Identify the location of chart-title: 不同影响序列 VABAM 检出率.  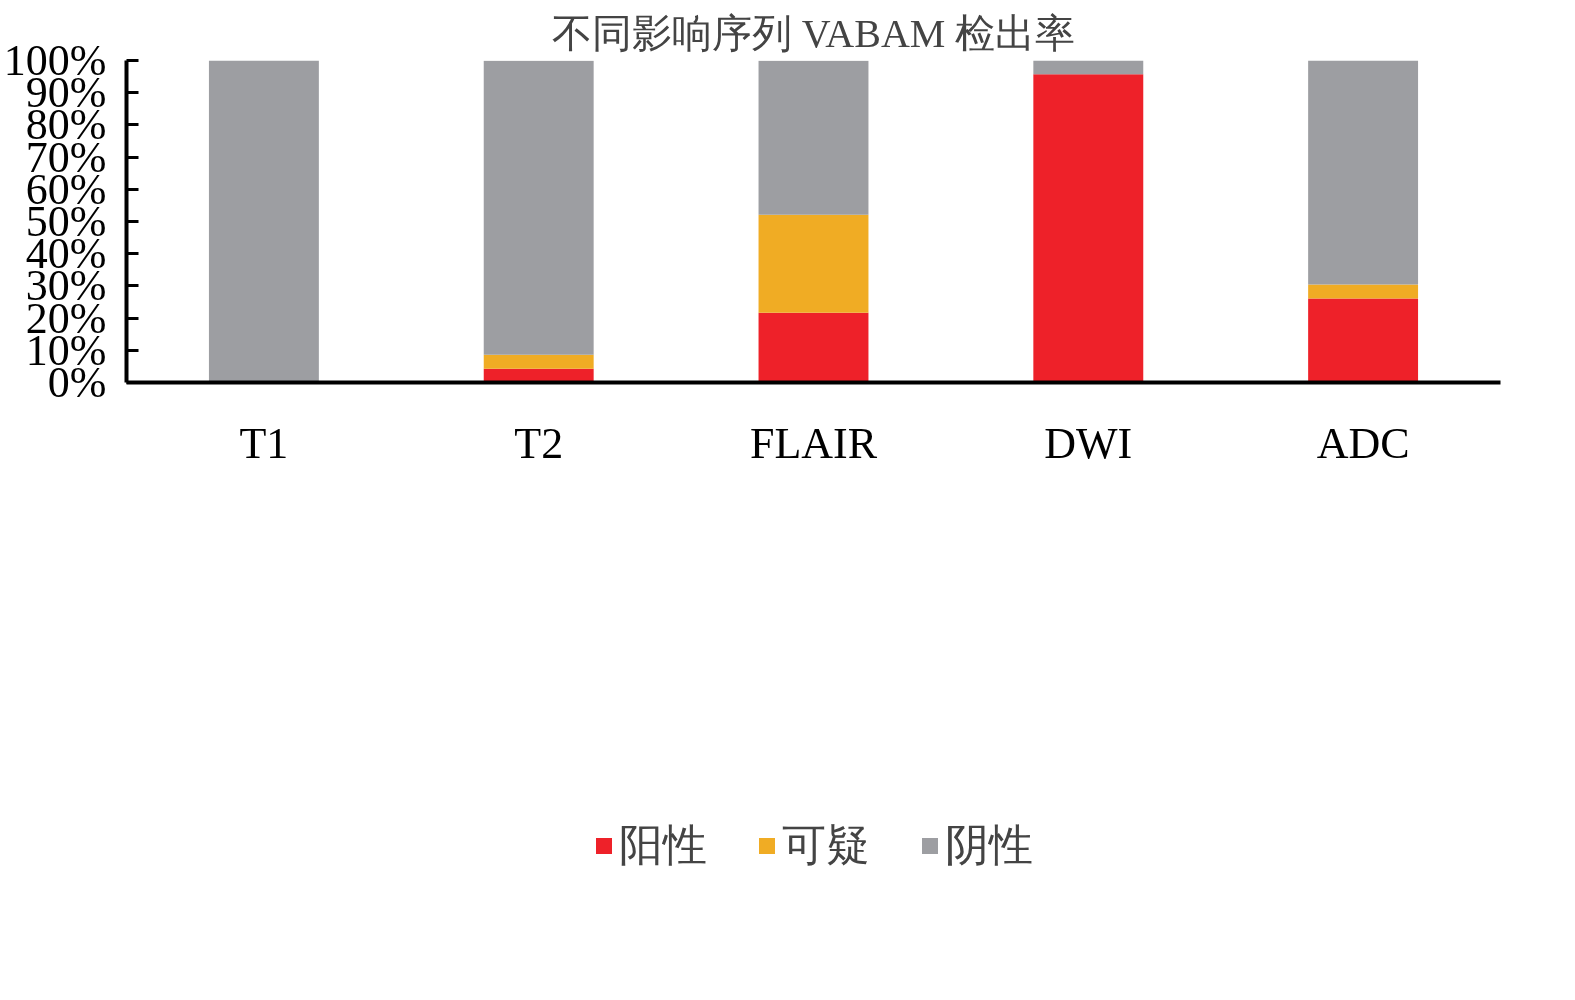
(813, 33).